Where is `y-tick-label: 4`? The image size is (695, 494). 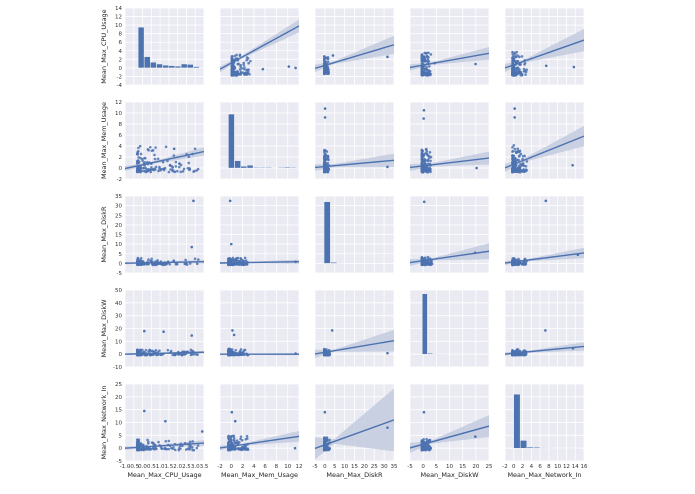
y-tick-label: 4 is located at coordinates (121, 52).